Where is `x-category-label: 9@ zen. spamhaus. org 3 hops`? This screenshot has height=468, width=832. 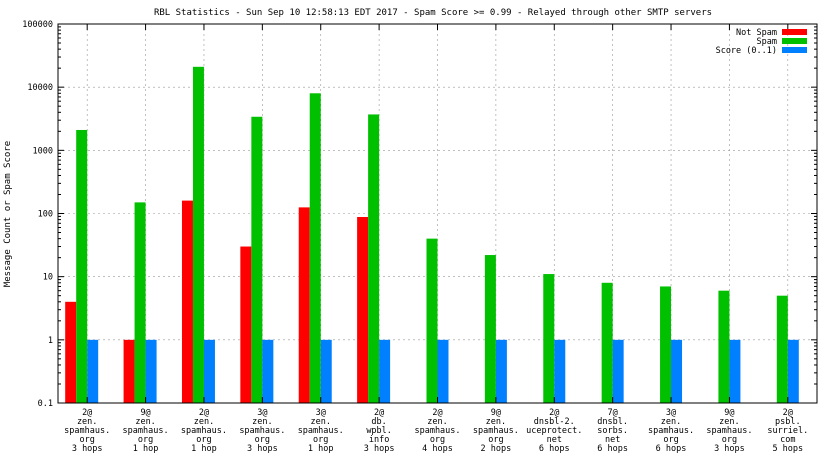
x-category-label: 9@ zen. spamhaus. org 3 hops is located at coordinates (729, 431).